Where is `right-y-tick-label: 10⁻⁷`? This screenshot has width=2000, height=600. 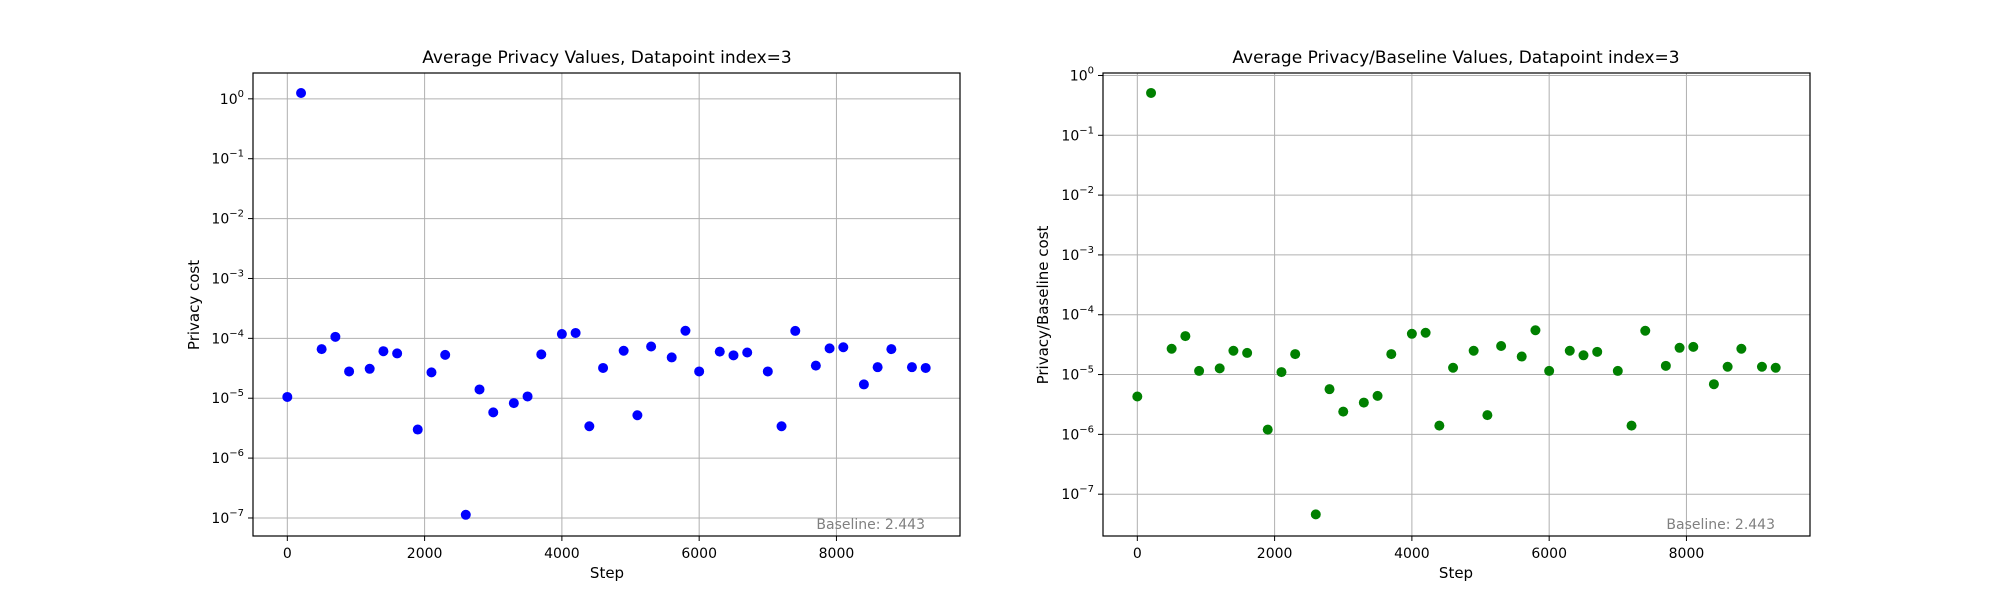 right-y-tick-label: 10⁻⁷ is located at coordinates (1077, 493).